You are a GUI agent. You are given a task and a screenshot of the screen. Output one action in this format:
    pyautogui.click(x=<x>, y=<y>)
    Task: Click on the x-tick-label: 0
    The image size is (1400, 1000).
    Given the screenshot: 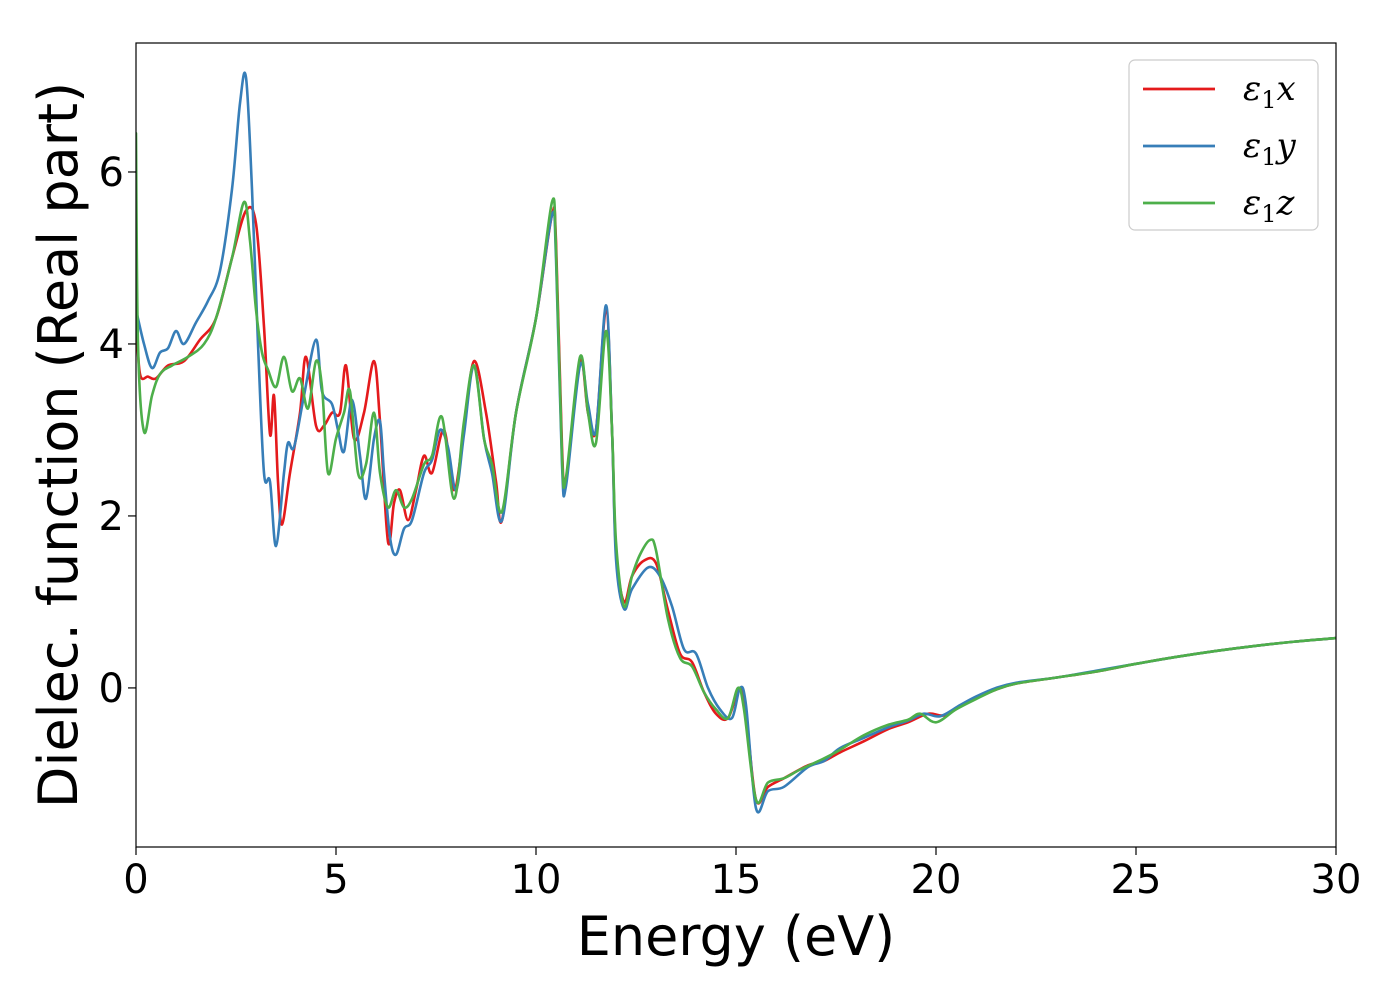 What is the action you would take?
    pyautogui.click(x=135, y=880)
    